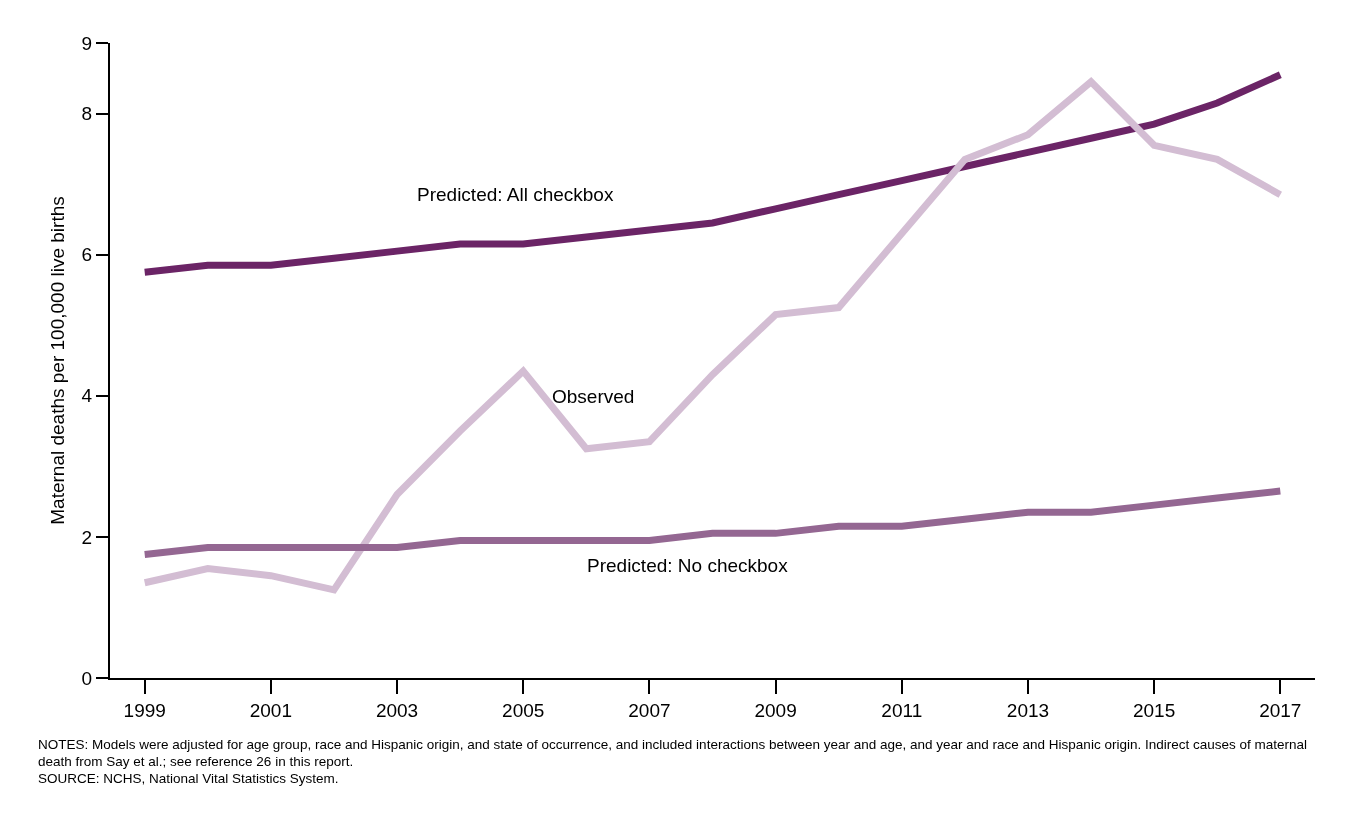 Image resolution: width=1352 pixels, height=815 pixels. Describe the element at coordinates (87, 537) in the screenshot. I see `y-tick-label: 2` at that location.